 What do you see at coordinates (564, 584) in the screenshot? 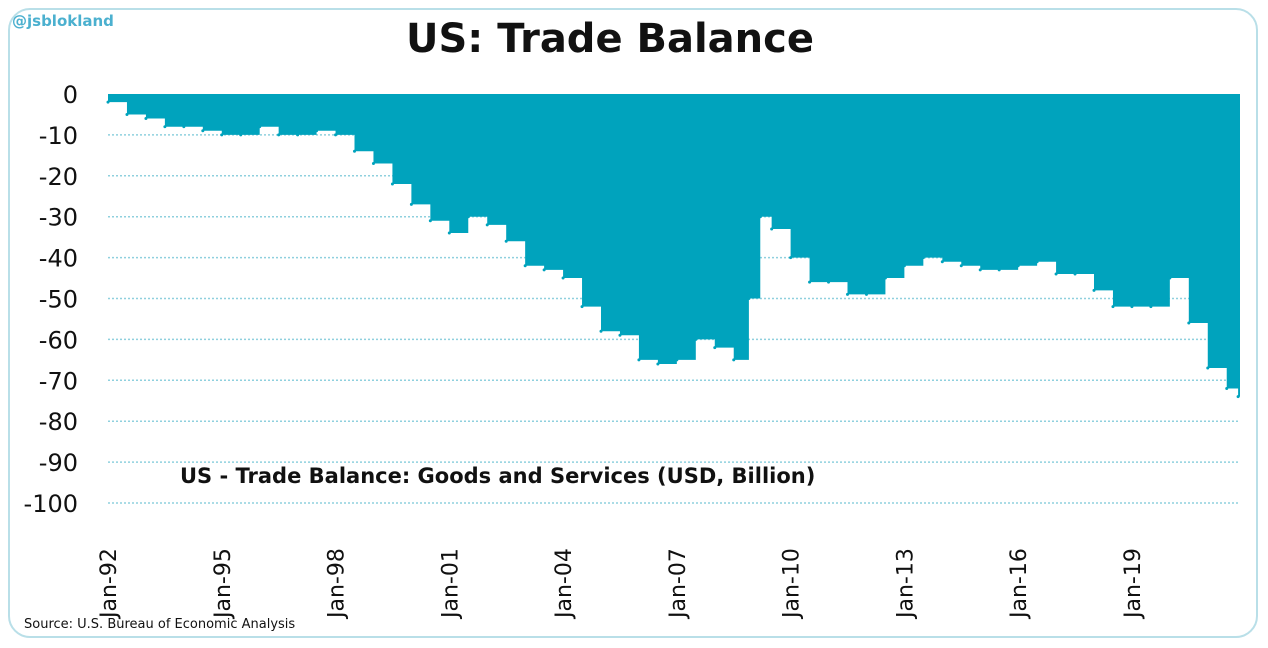
I see `x-tick-label: Jan-04` at bounding box center [564, 584].